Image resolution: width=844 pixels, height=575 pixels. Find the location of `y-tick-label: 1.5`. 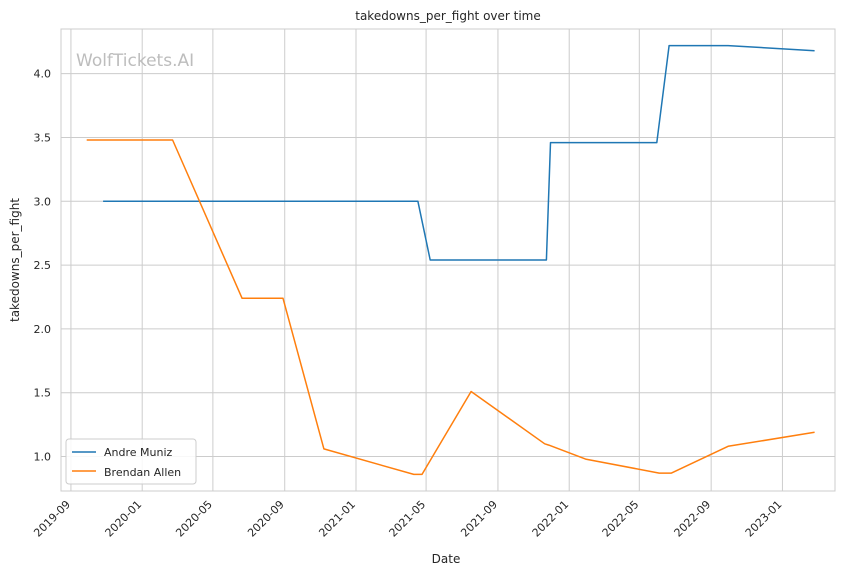

y-tick-label: 1.5 is located at coordinates (43, 393).